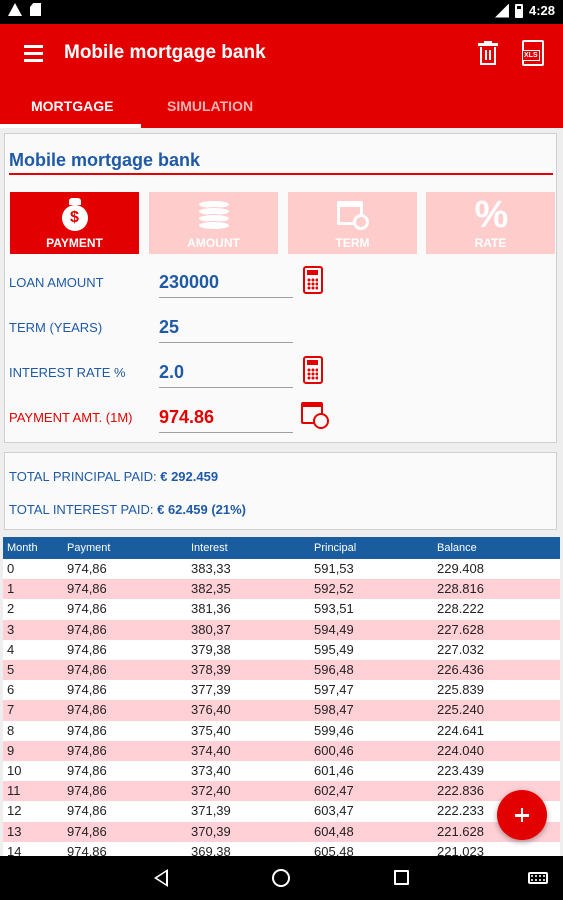 This screenshot has height=900, width=563. Describe the element at coordinates (281, 12) in the screenshot. I see `status-bar: 4:28` at that location.